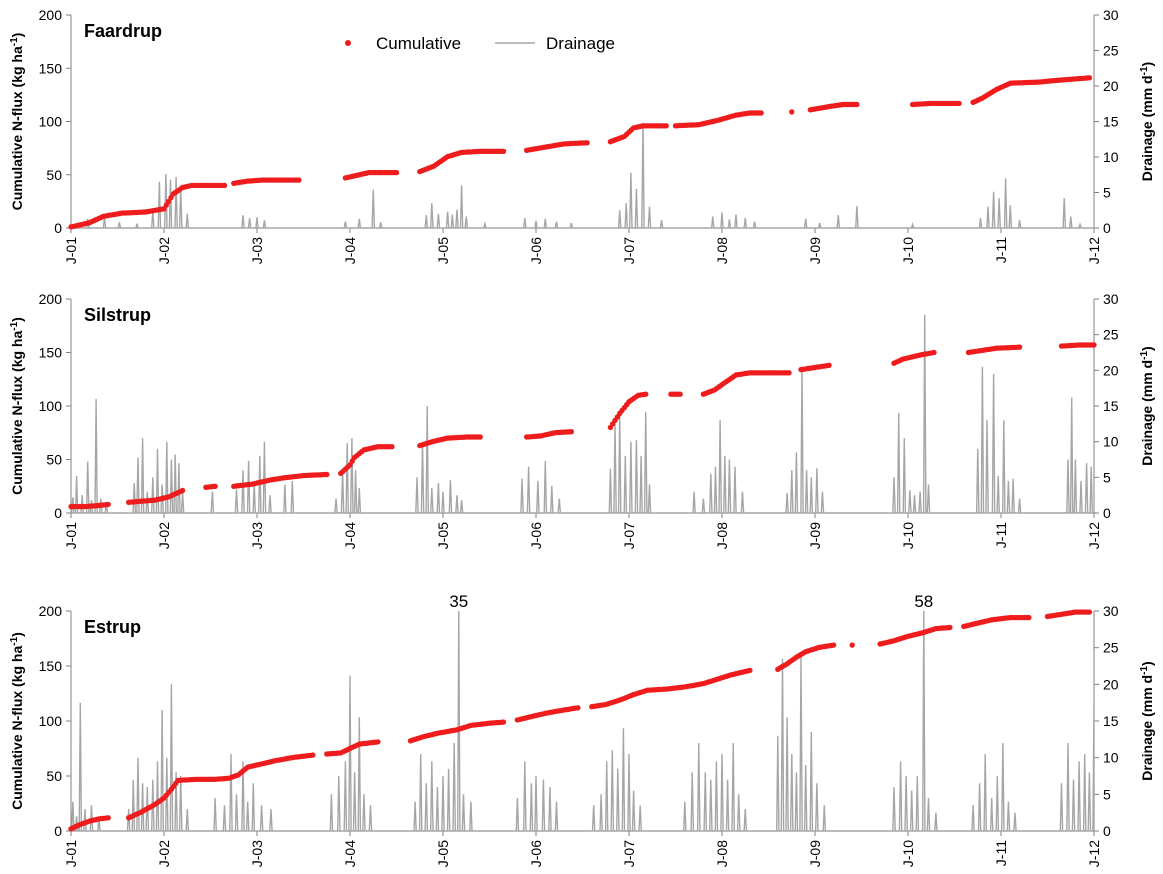  Describe the element at coordinates (815, 250) in the screenshot. I see `x-tick-label: J-09` at that location.